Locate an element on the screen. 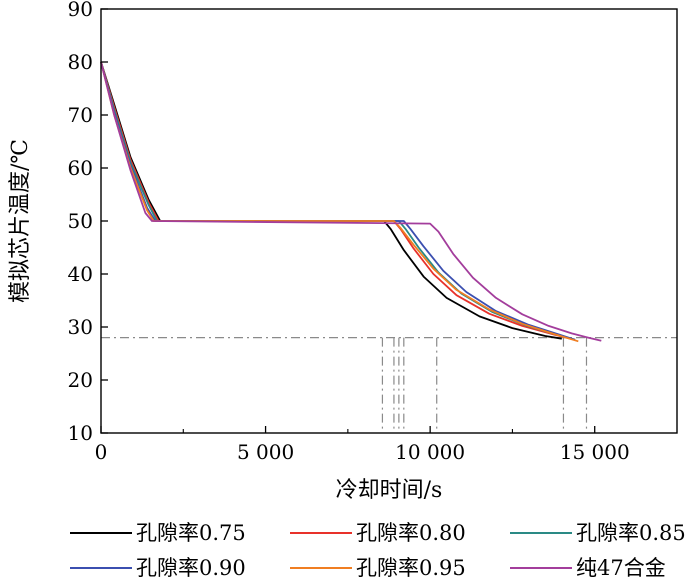 The width and height of the screenshot is (700, 582). y-tick-label: 80 is located at coordinates (80, 62).